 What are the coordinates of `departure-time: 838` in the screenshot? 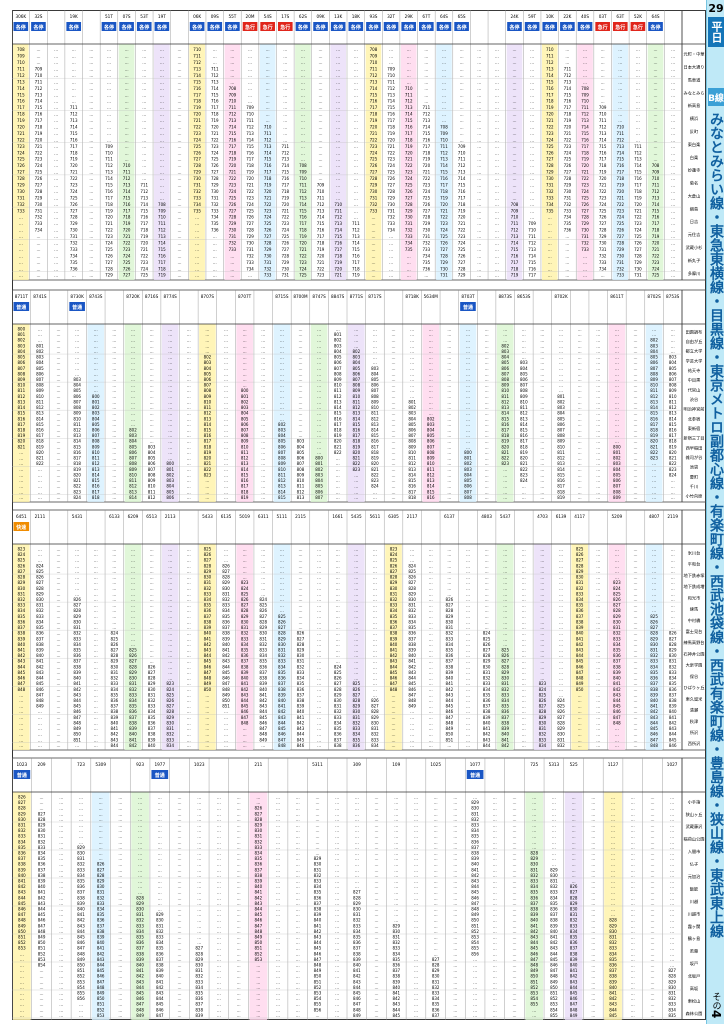 It's located at (77, 666).